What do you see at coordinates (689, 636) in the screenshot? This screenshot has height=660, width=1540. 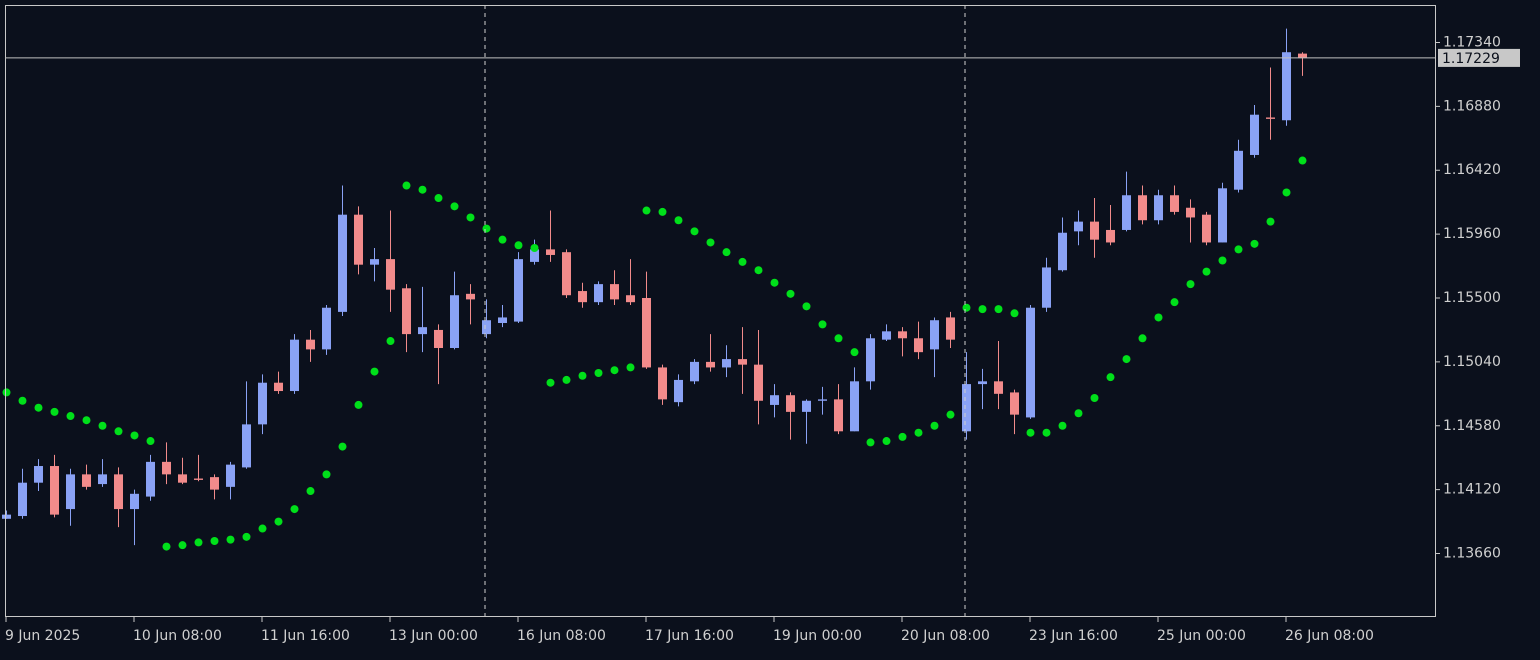 I see `x-tick-label: 17 Jun 16:00` at bounding box center [689, 636].